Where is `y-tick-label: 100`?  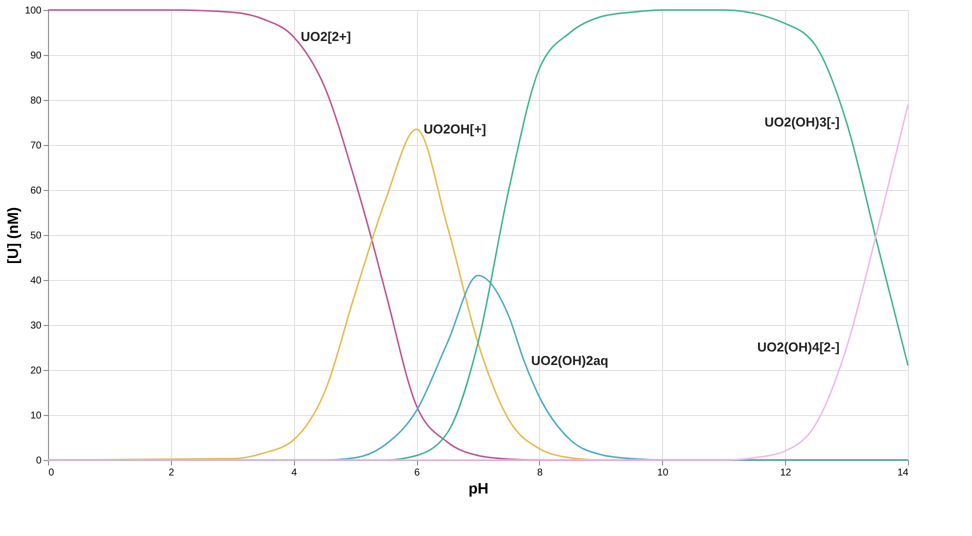
y-tick-label: 100 is located at coordinates (33, 11).